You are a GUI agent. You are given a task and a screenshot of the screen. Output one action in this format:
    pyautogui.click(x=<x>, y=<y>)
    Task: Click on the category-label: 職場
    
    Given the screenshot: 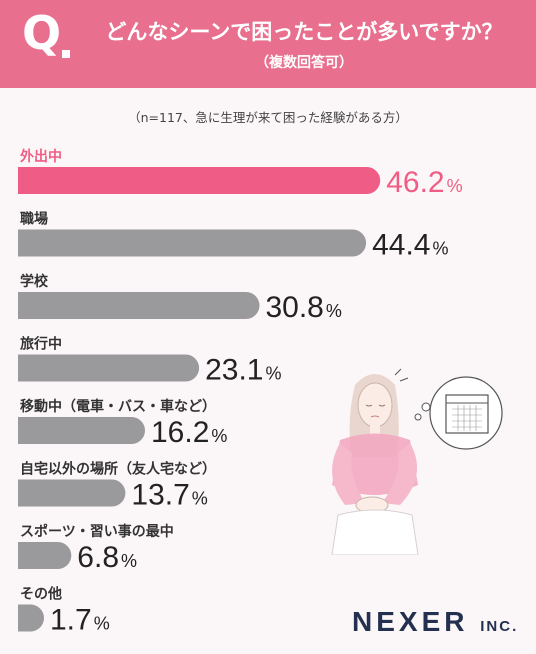 What is the action you would take?
    pyautogui.click(x=34, y=219)
    